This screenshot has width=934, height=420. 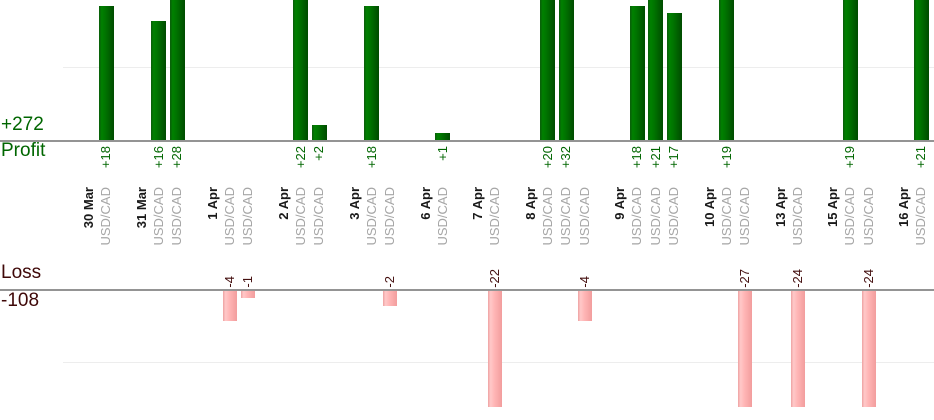 I want to click on profit-bar-value-label: +2, so click(x=318, y=153).